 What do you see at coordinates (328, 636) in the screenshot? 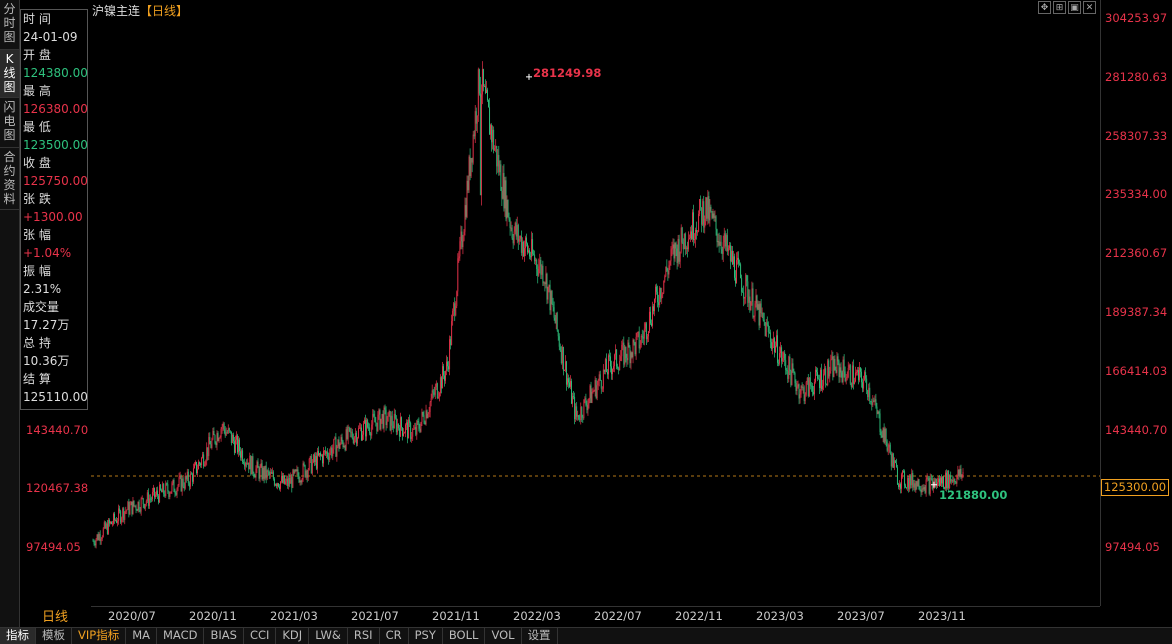
I see `indicator-tab: LW&` at bounding box center [328, 636].